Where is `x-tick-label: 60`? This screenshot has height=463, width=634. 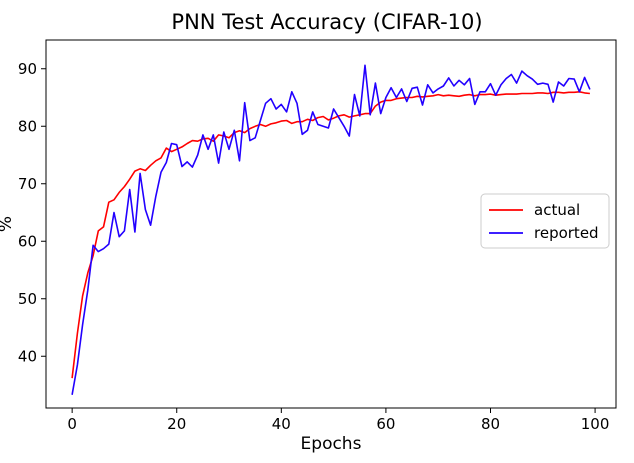 x-tick-label: 60 is located at coordinates (385, 424).